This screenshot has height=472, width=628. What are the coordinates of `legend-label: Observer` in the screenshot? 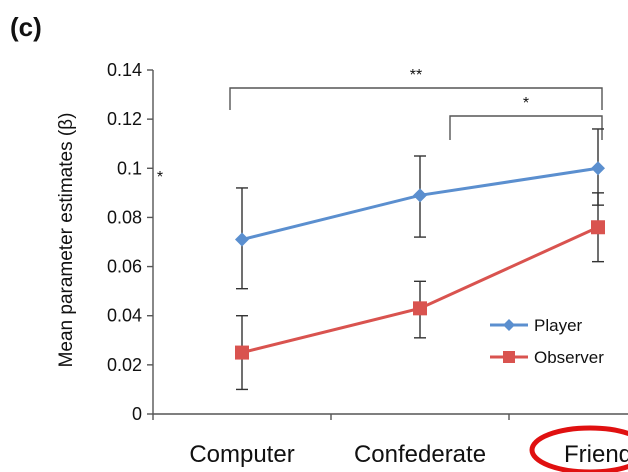 It's located at (569, 357).